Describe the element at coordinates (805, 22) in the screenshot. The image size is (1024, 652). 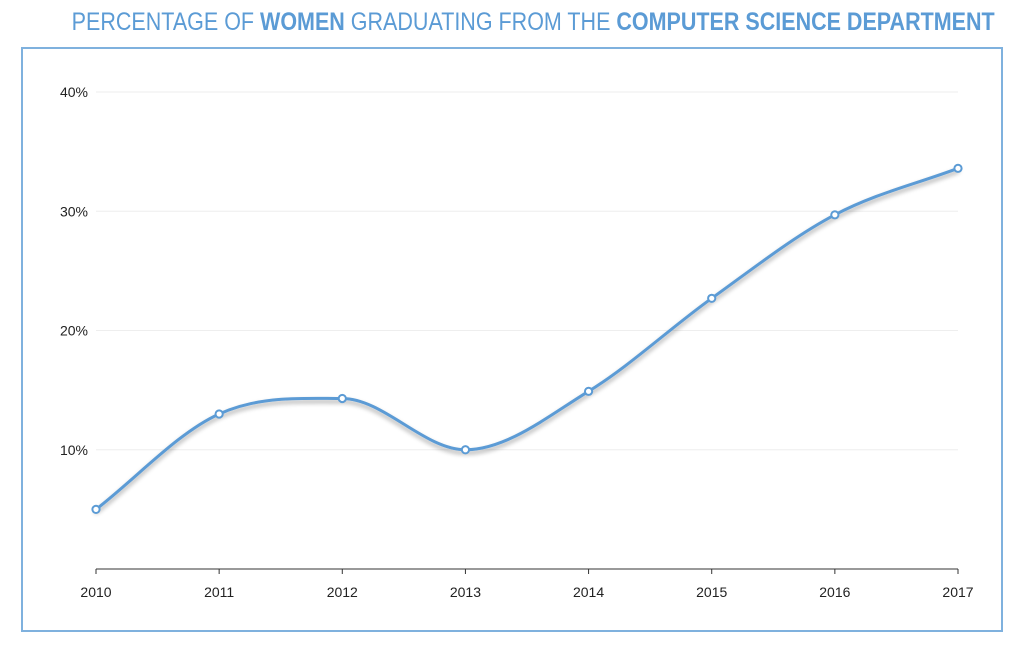
I see `title-part-4: COMPUTER SCIENCE DEPARTMENT` at that location.